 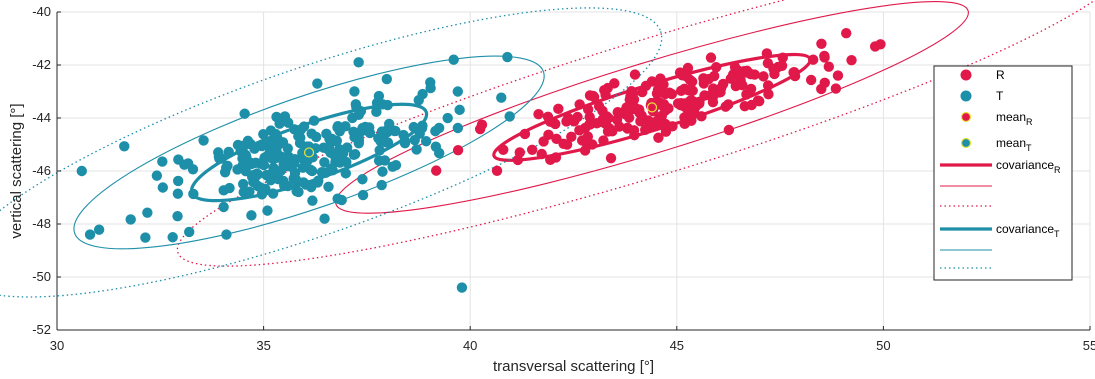 What do you see at coordinates (677, 345) in the screenshot?
I see `x-tick-label: 45` at bounding box center [677, 345].